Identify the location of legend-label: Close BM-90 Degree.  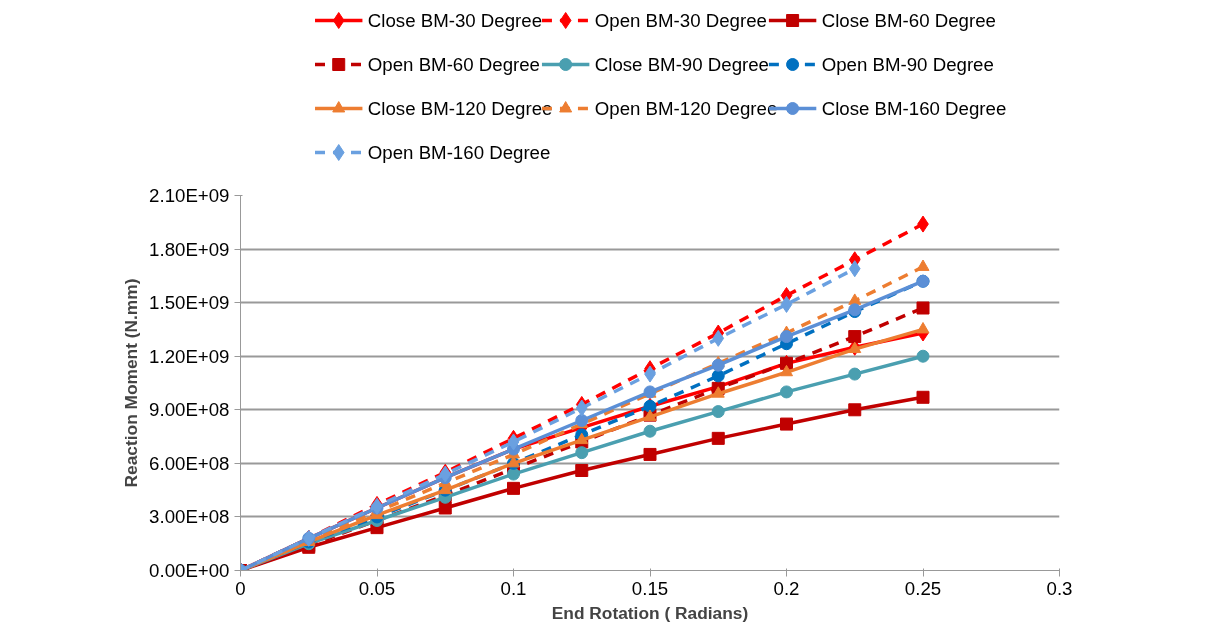
(681, 64).